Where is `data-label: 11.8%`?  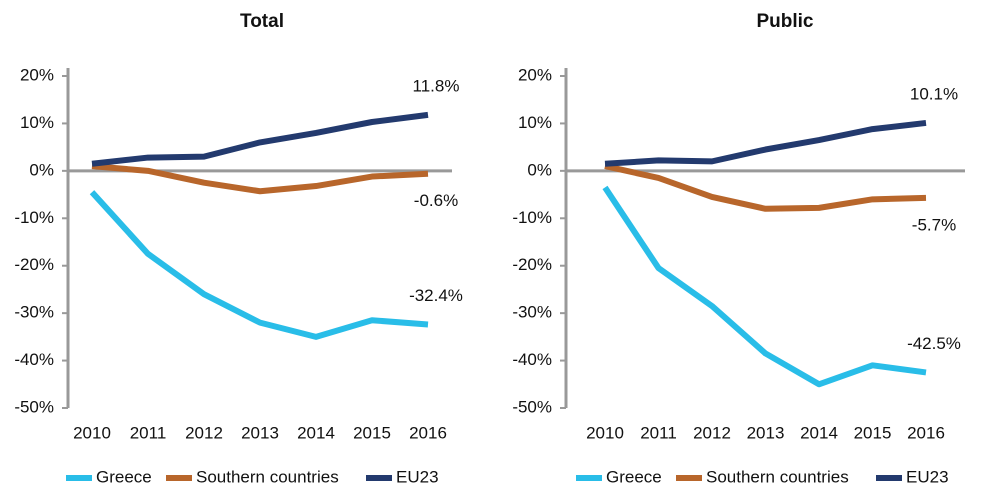 data-label: 11.8% is located at coordinates (436, 85).